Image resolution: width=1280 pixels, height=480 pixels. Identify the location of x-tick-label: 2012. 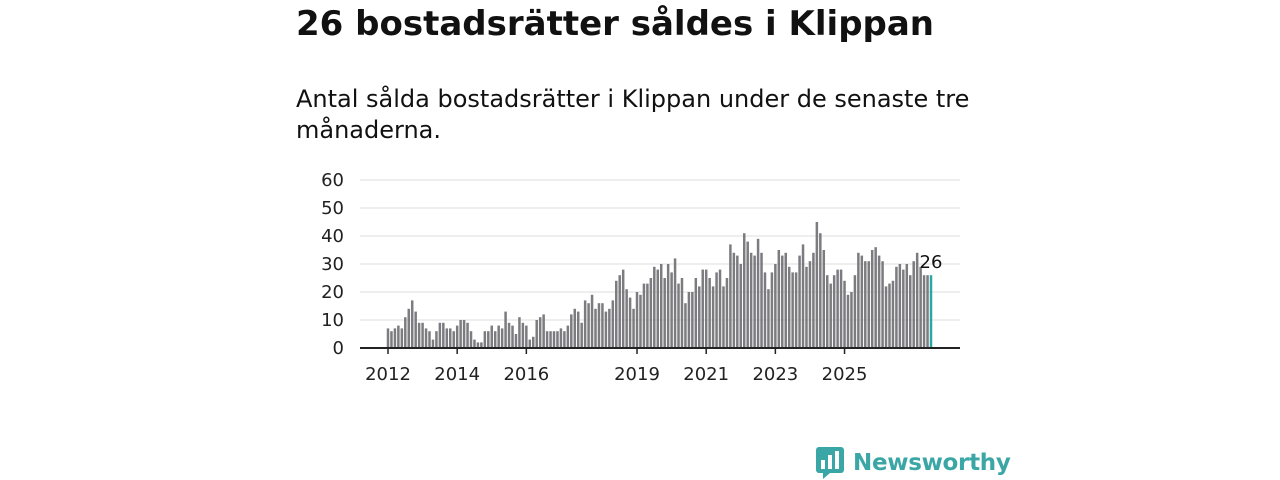
(388, 374).